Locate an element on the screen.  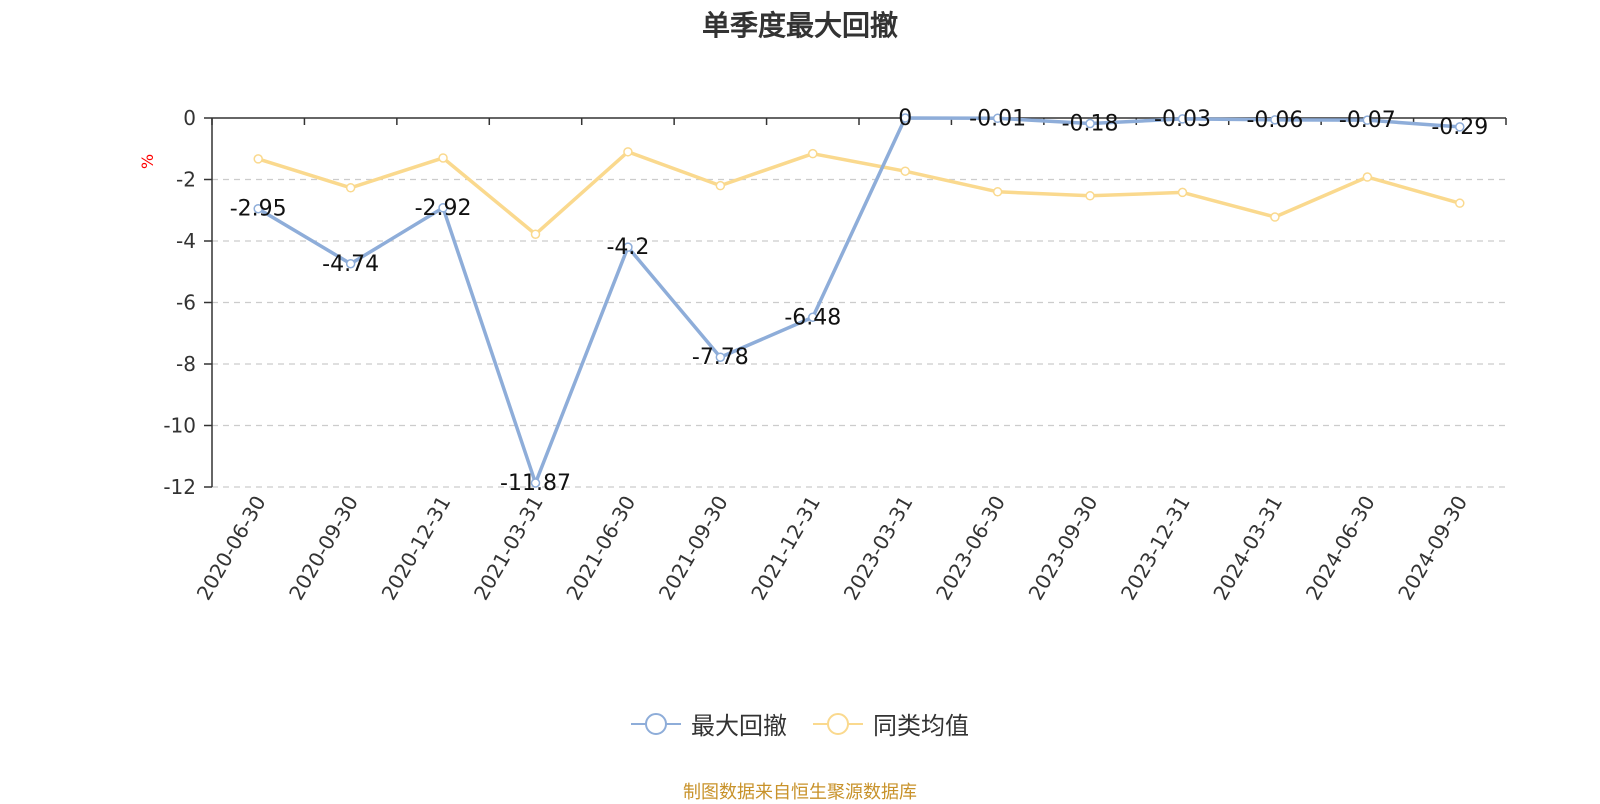
data-label: -0.29 is located at coordinates (1459, 127).